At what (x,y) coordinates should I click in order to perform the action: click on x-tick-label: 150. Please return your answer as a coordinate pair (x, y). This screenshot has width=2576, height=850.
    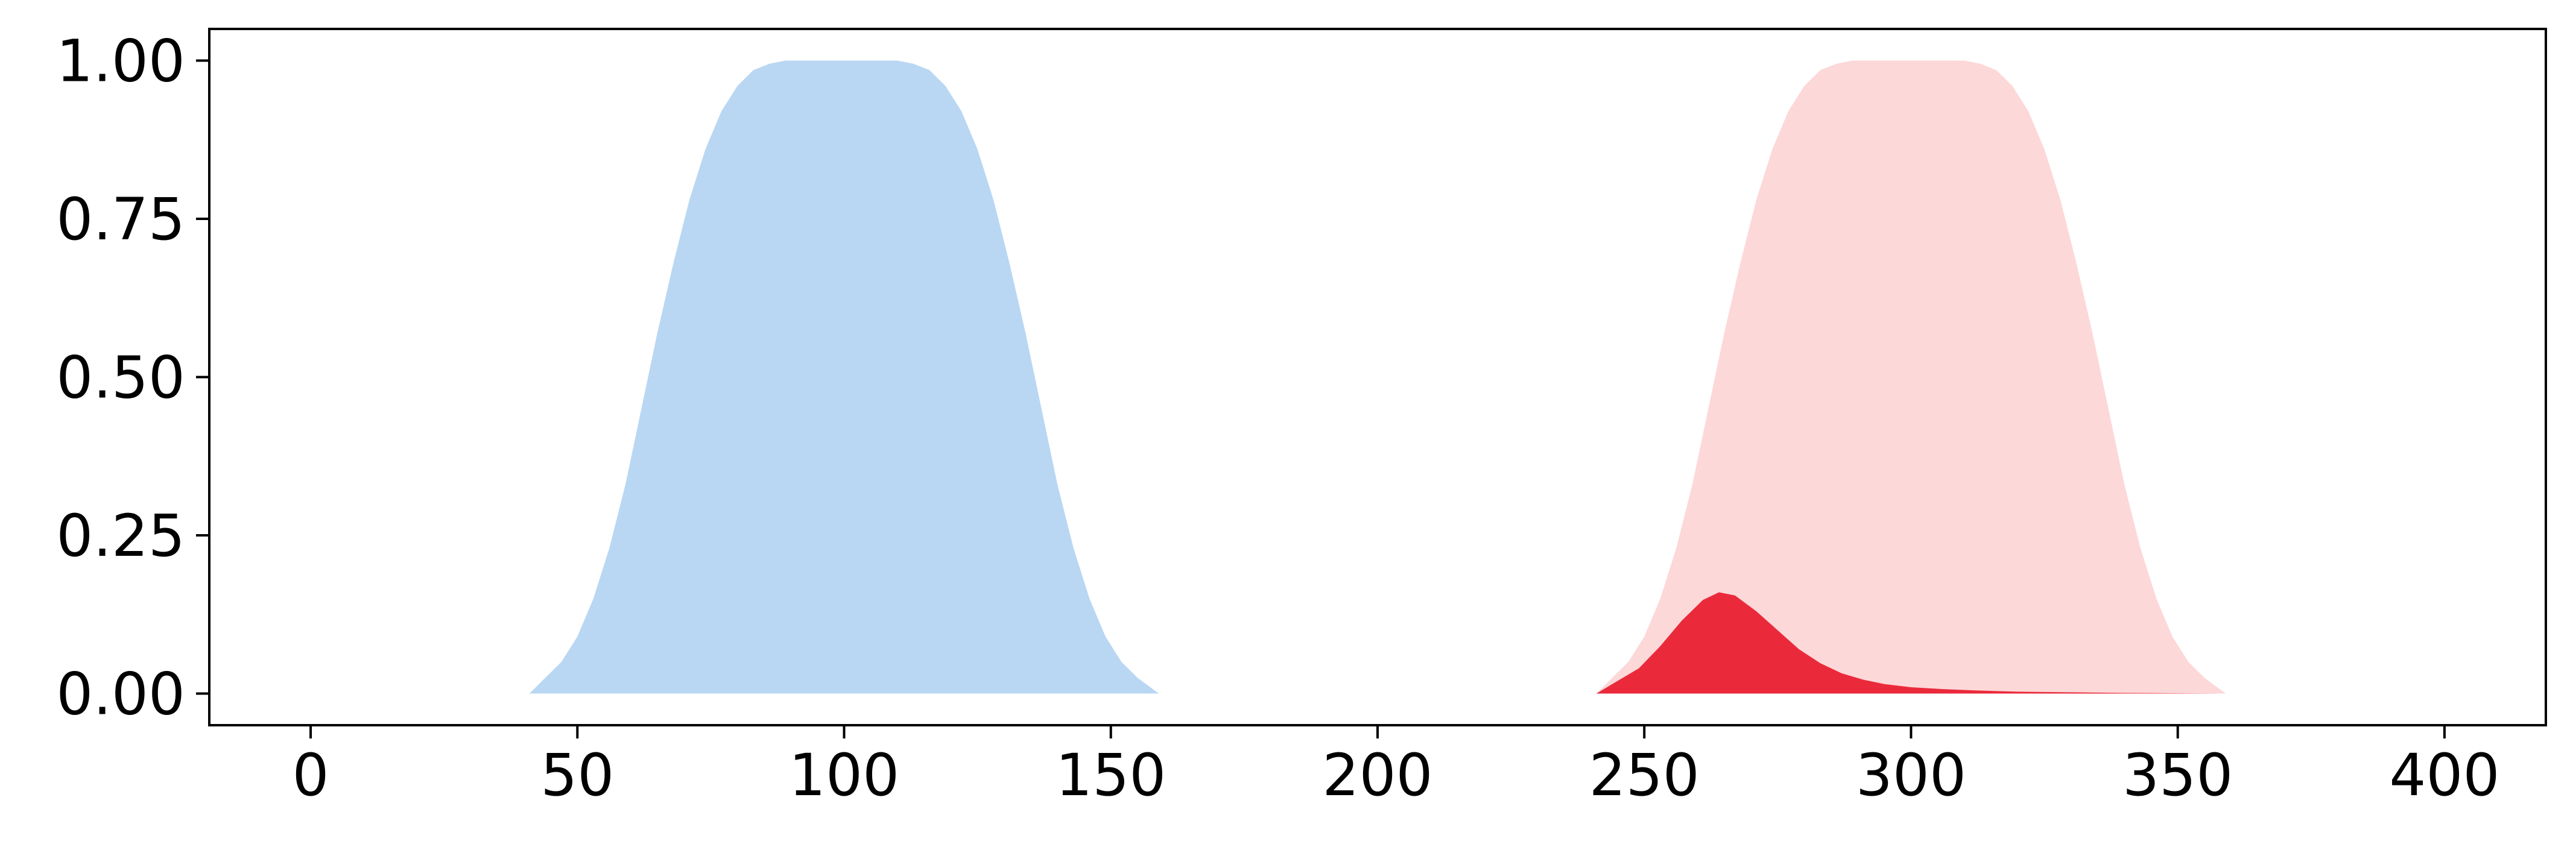
    Looking at the image, I should click on (1110, 775).